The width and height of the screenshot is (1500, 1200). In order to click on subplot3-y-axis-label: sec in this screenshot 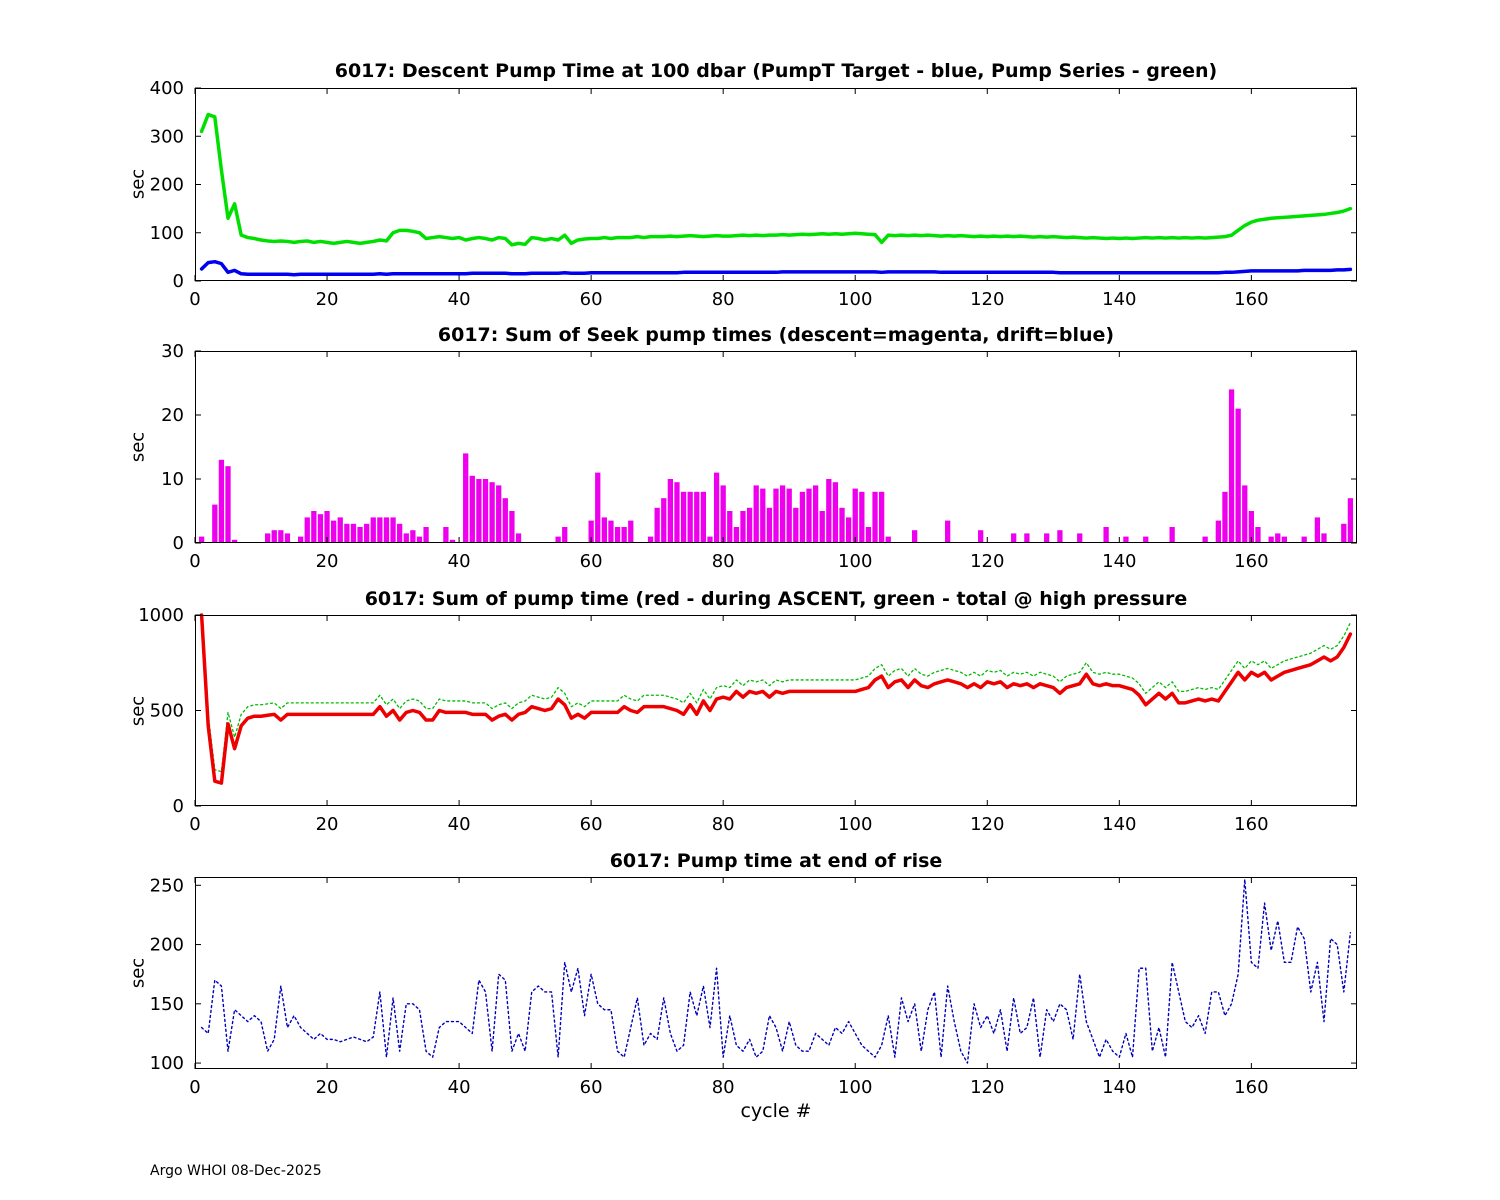, I will do `click(138, 711)`.